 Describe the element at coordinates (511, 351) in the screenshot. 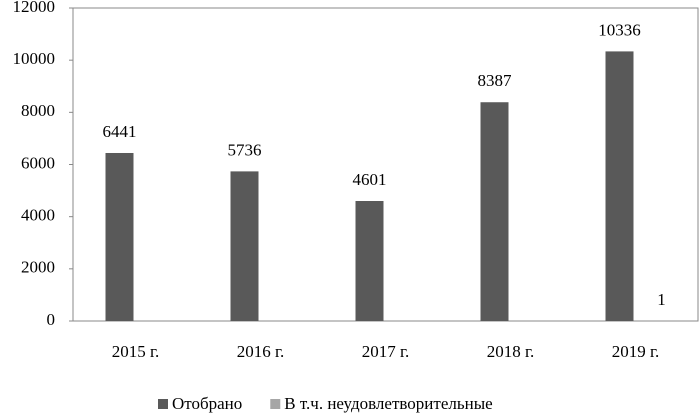

I see `x-tick-label: 2018 г.` at that location.